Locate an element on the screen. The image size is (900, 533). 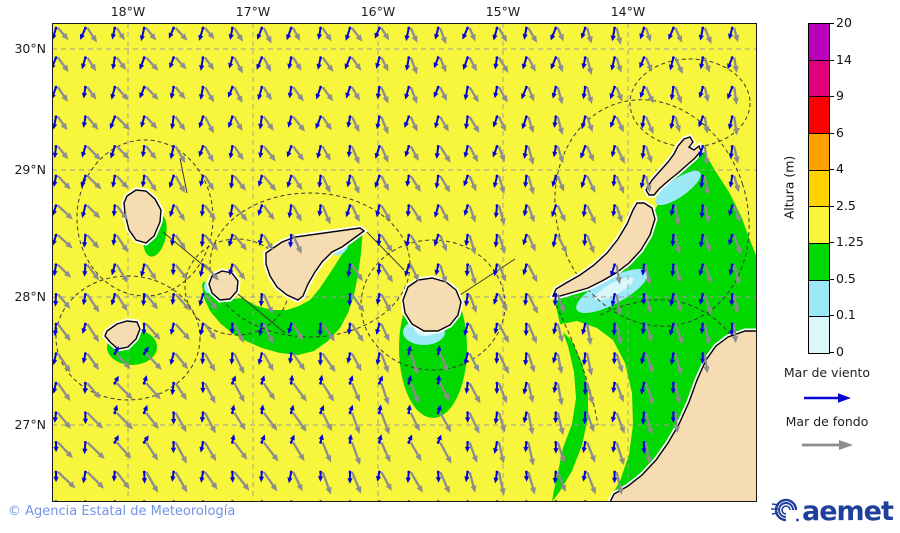
y-tick-label: 30°N is located at coordinates (30, 48).